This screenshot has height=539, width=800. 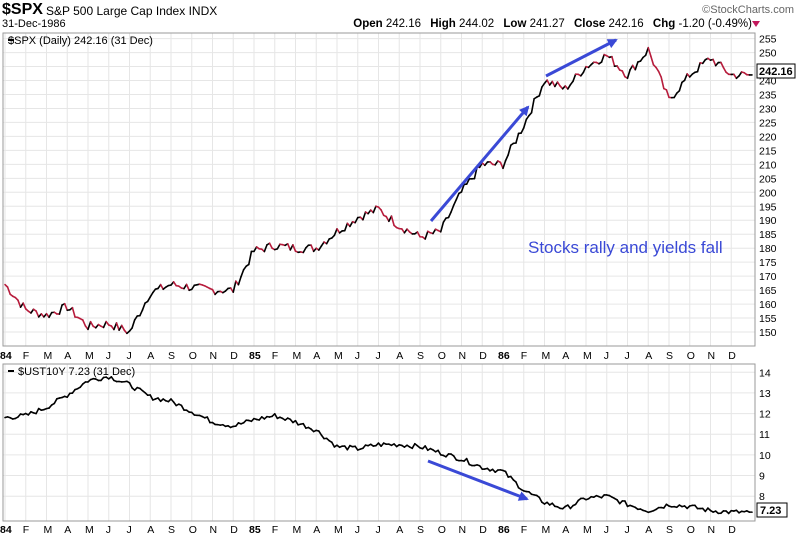 I want to click on price-x-tick-label: O, so click(x=691, y=356).